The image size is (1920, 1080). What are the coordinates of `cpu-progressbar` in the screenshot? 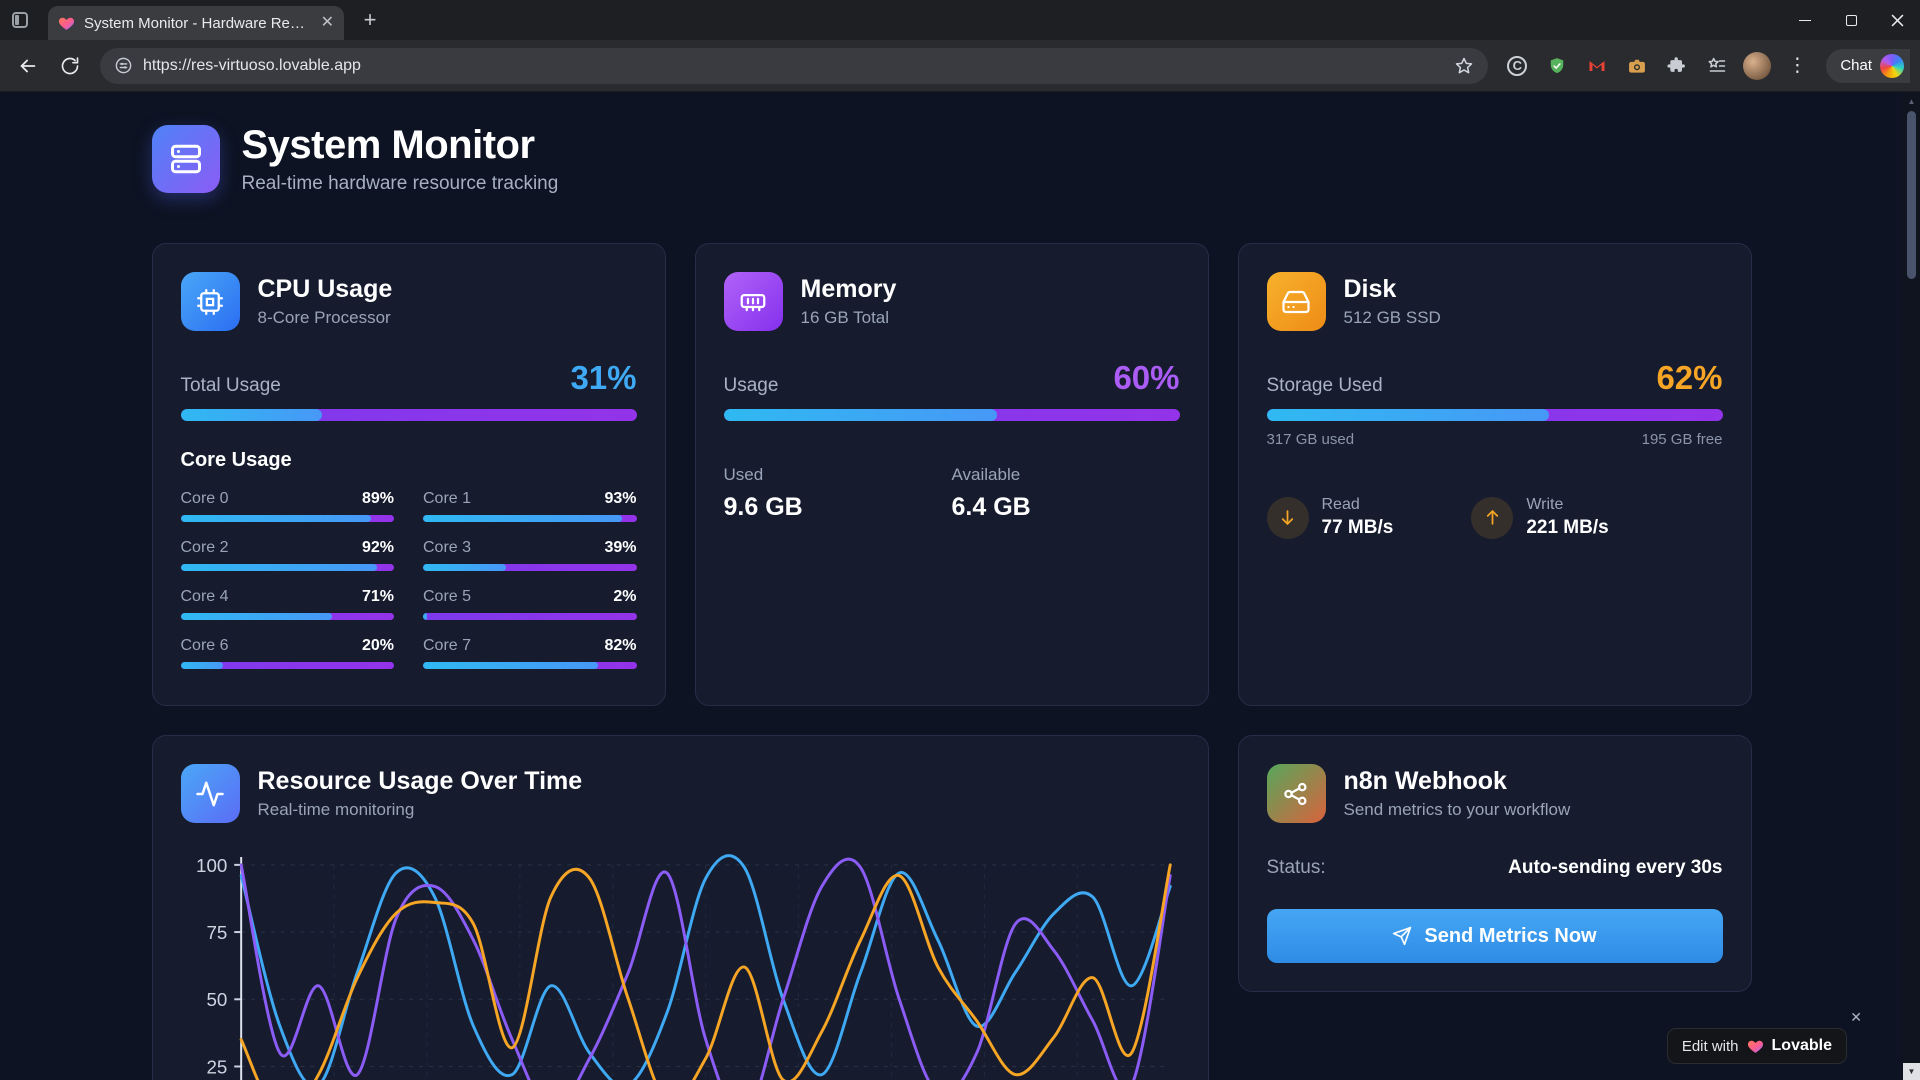 It's located at (408, 415).